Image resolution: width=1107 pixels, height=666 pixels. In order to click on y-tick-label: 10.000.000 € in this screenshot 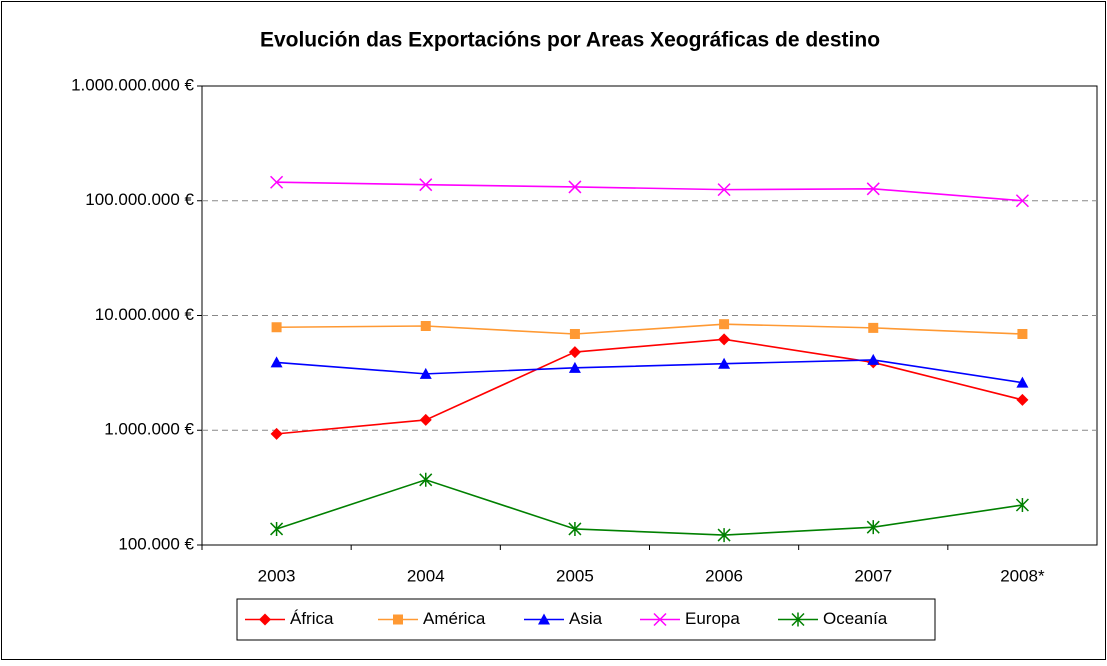, I will do `click(145, 314)`.